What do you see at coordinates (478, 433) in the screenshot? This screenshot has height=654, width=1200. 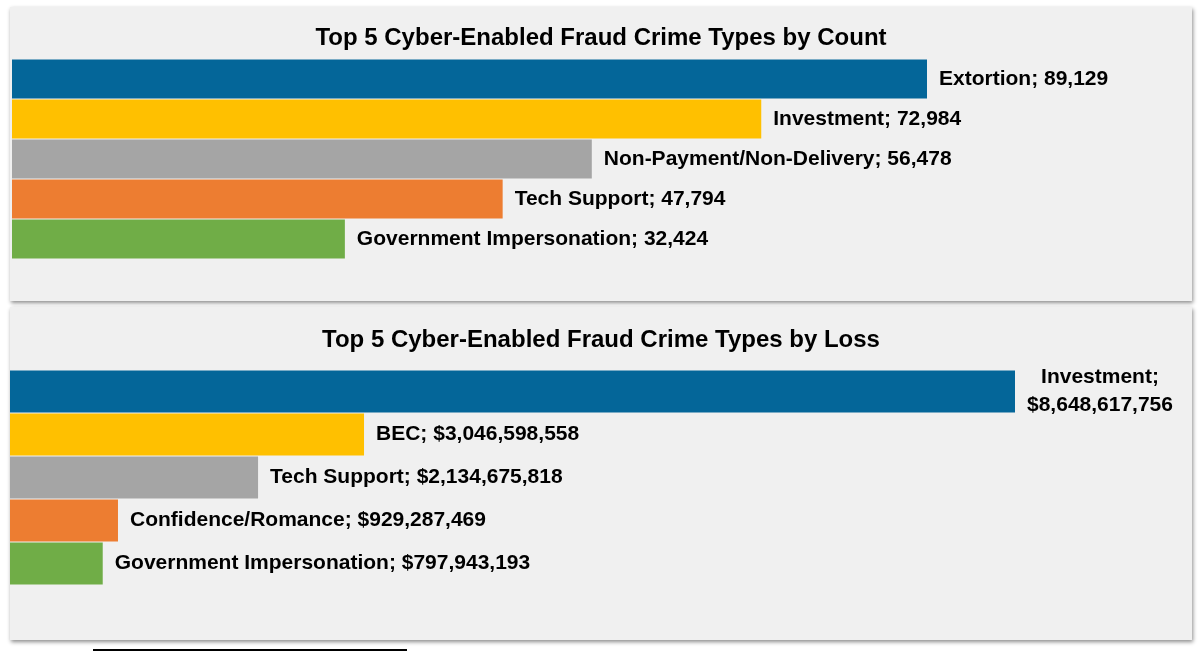 I see `data-label: BEC; $3,046,598,558` at bounding box center [478, 433].